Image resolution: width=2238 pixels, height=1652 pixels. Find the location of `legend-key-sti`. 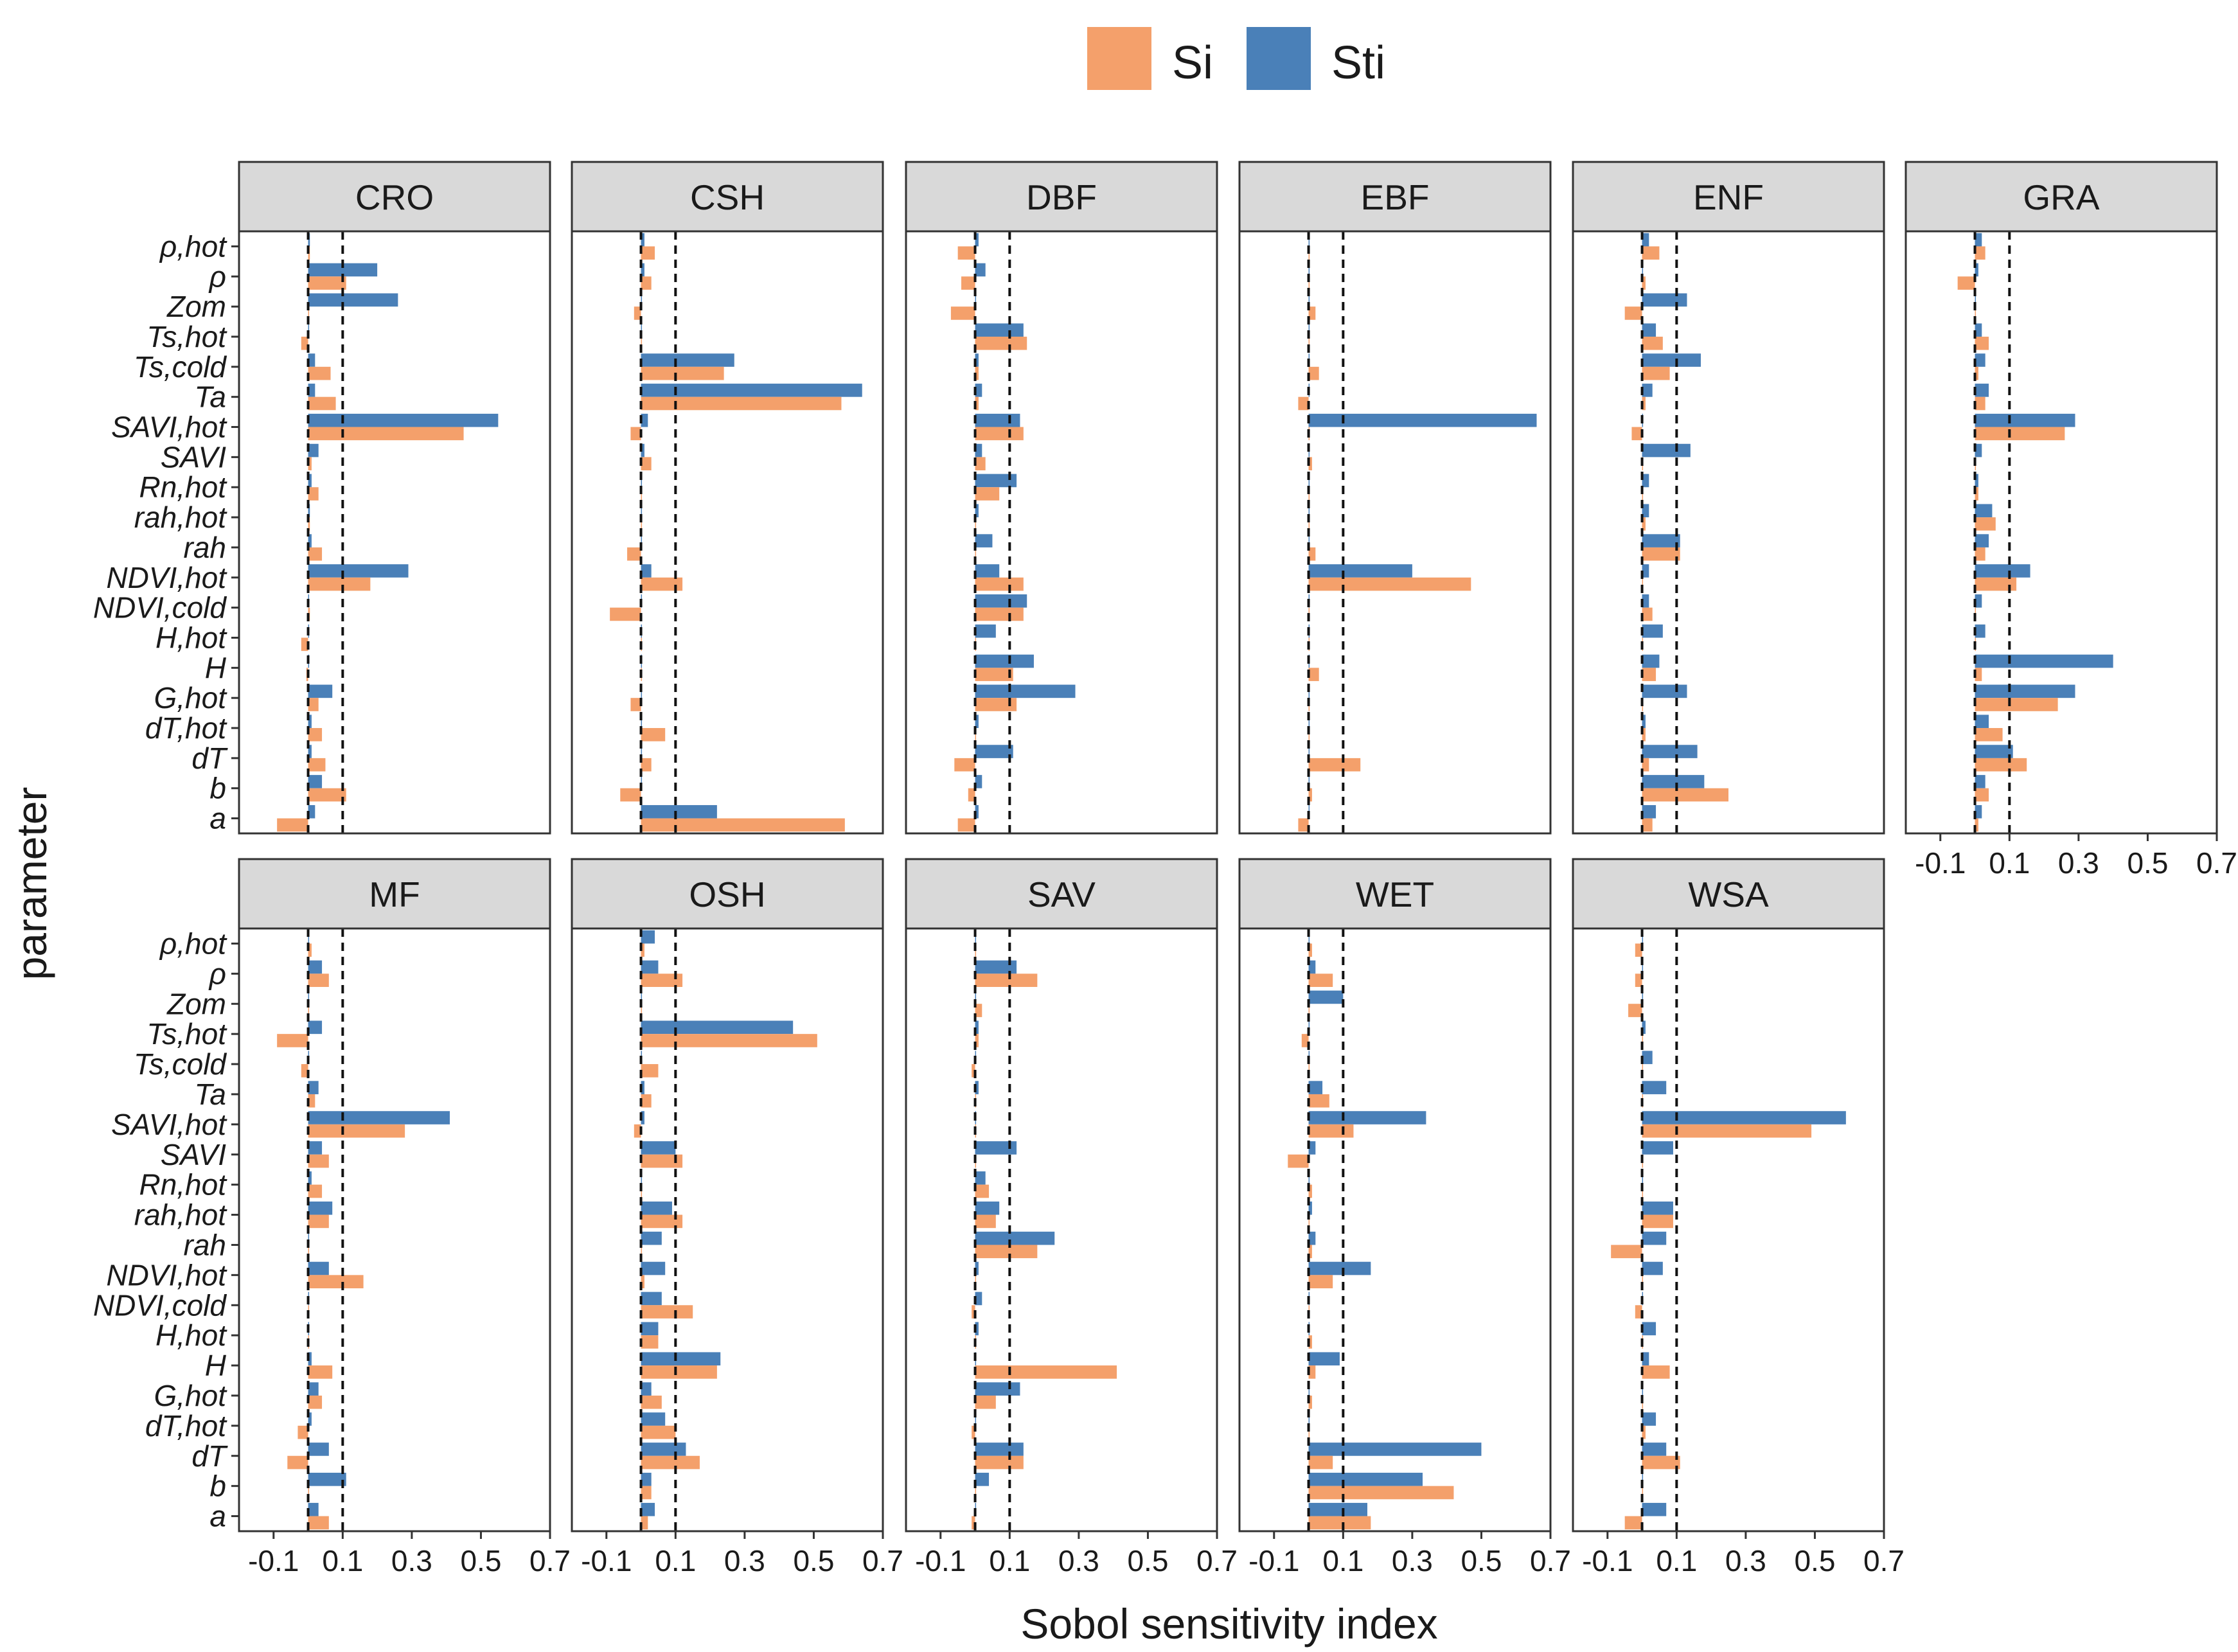

legend-key-sti is located at coordinates (1279, 58).